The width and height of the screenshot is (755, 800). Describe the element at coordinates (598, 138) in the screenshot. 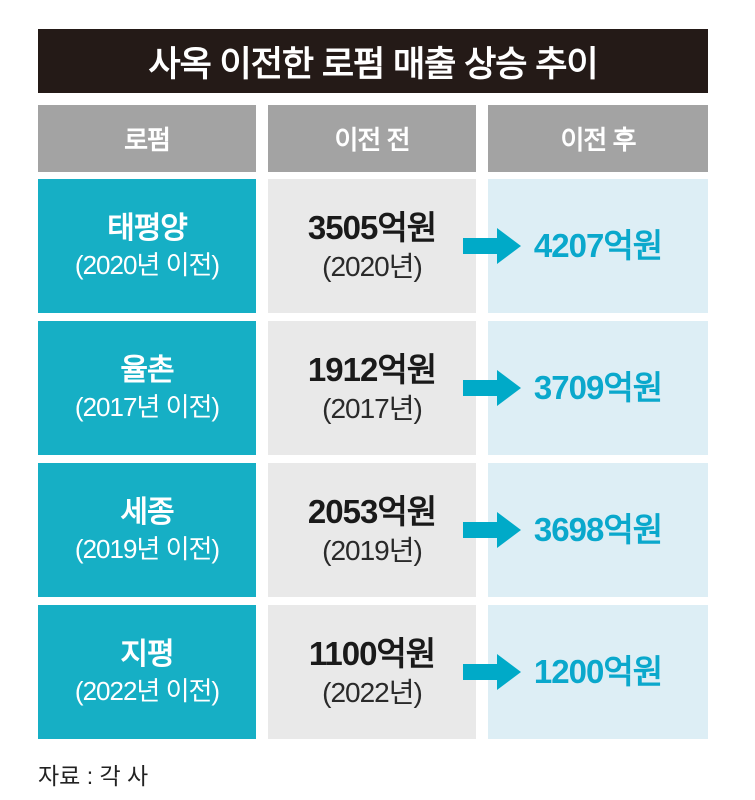

I see `column-header-after: 이전 후` at that location.